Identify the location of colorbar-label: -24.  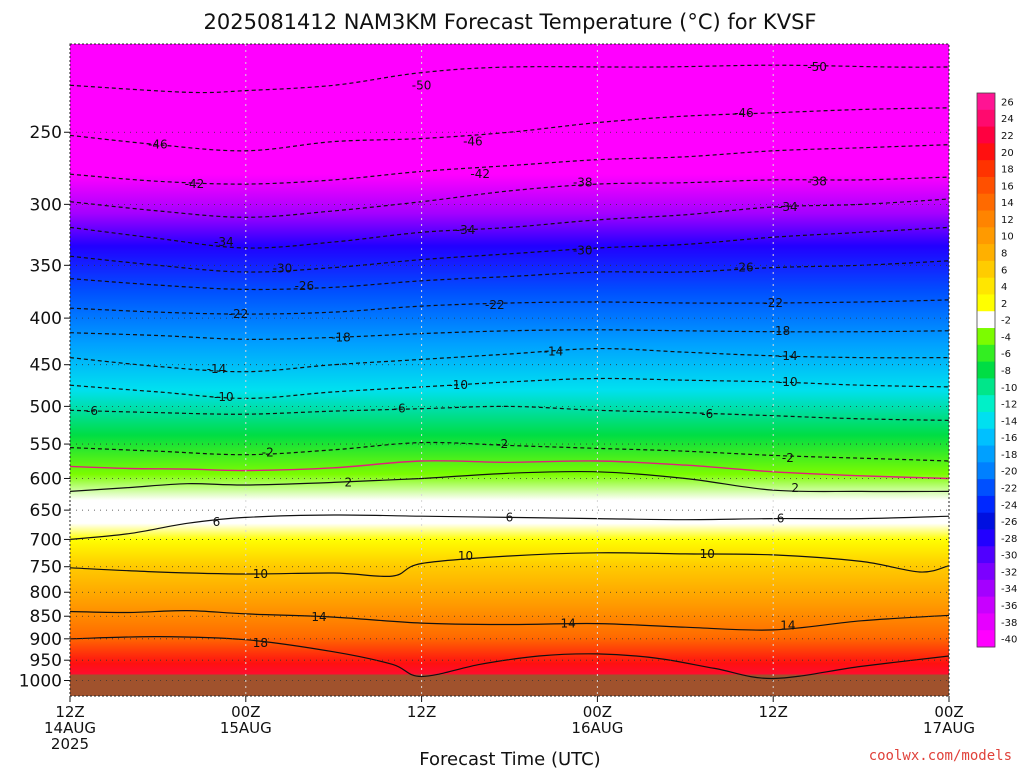
(1009, 505).